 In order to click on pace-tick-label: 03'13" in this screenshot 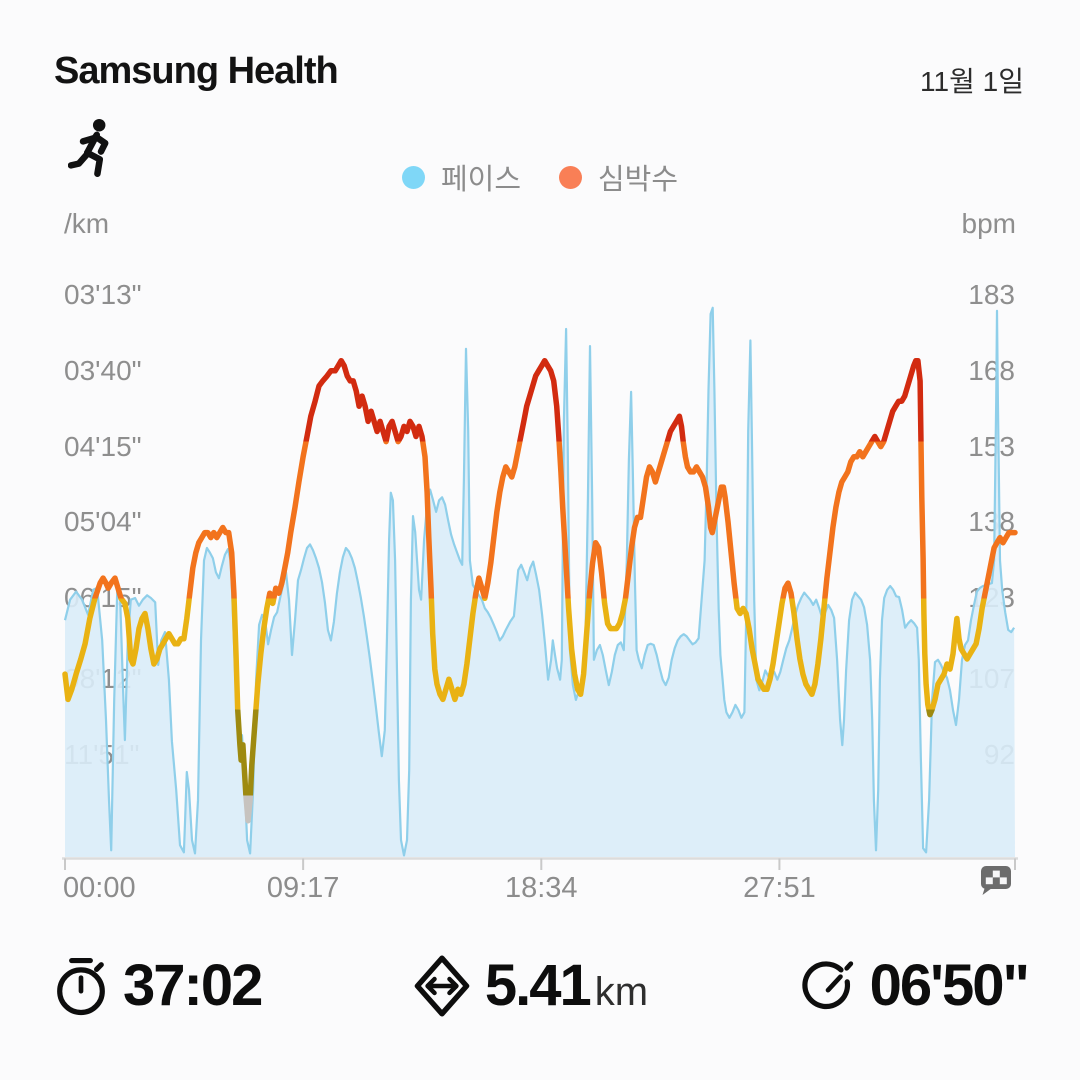, I will do `click(103, 294)`.